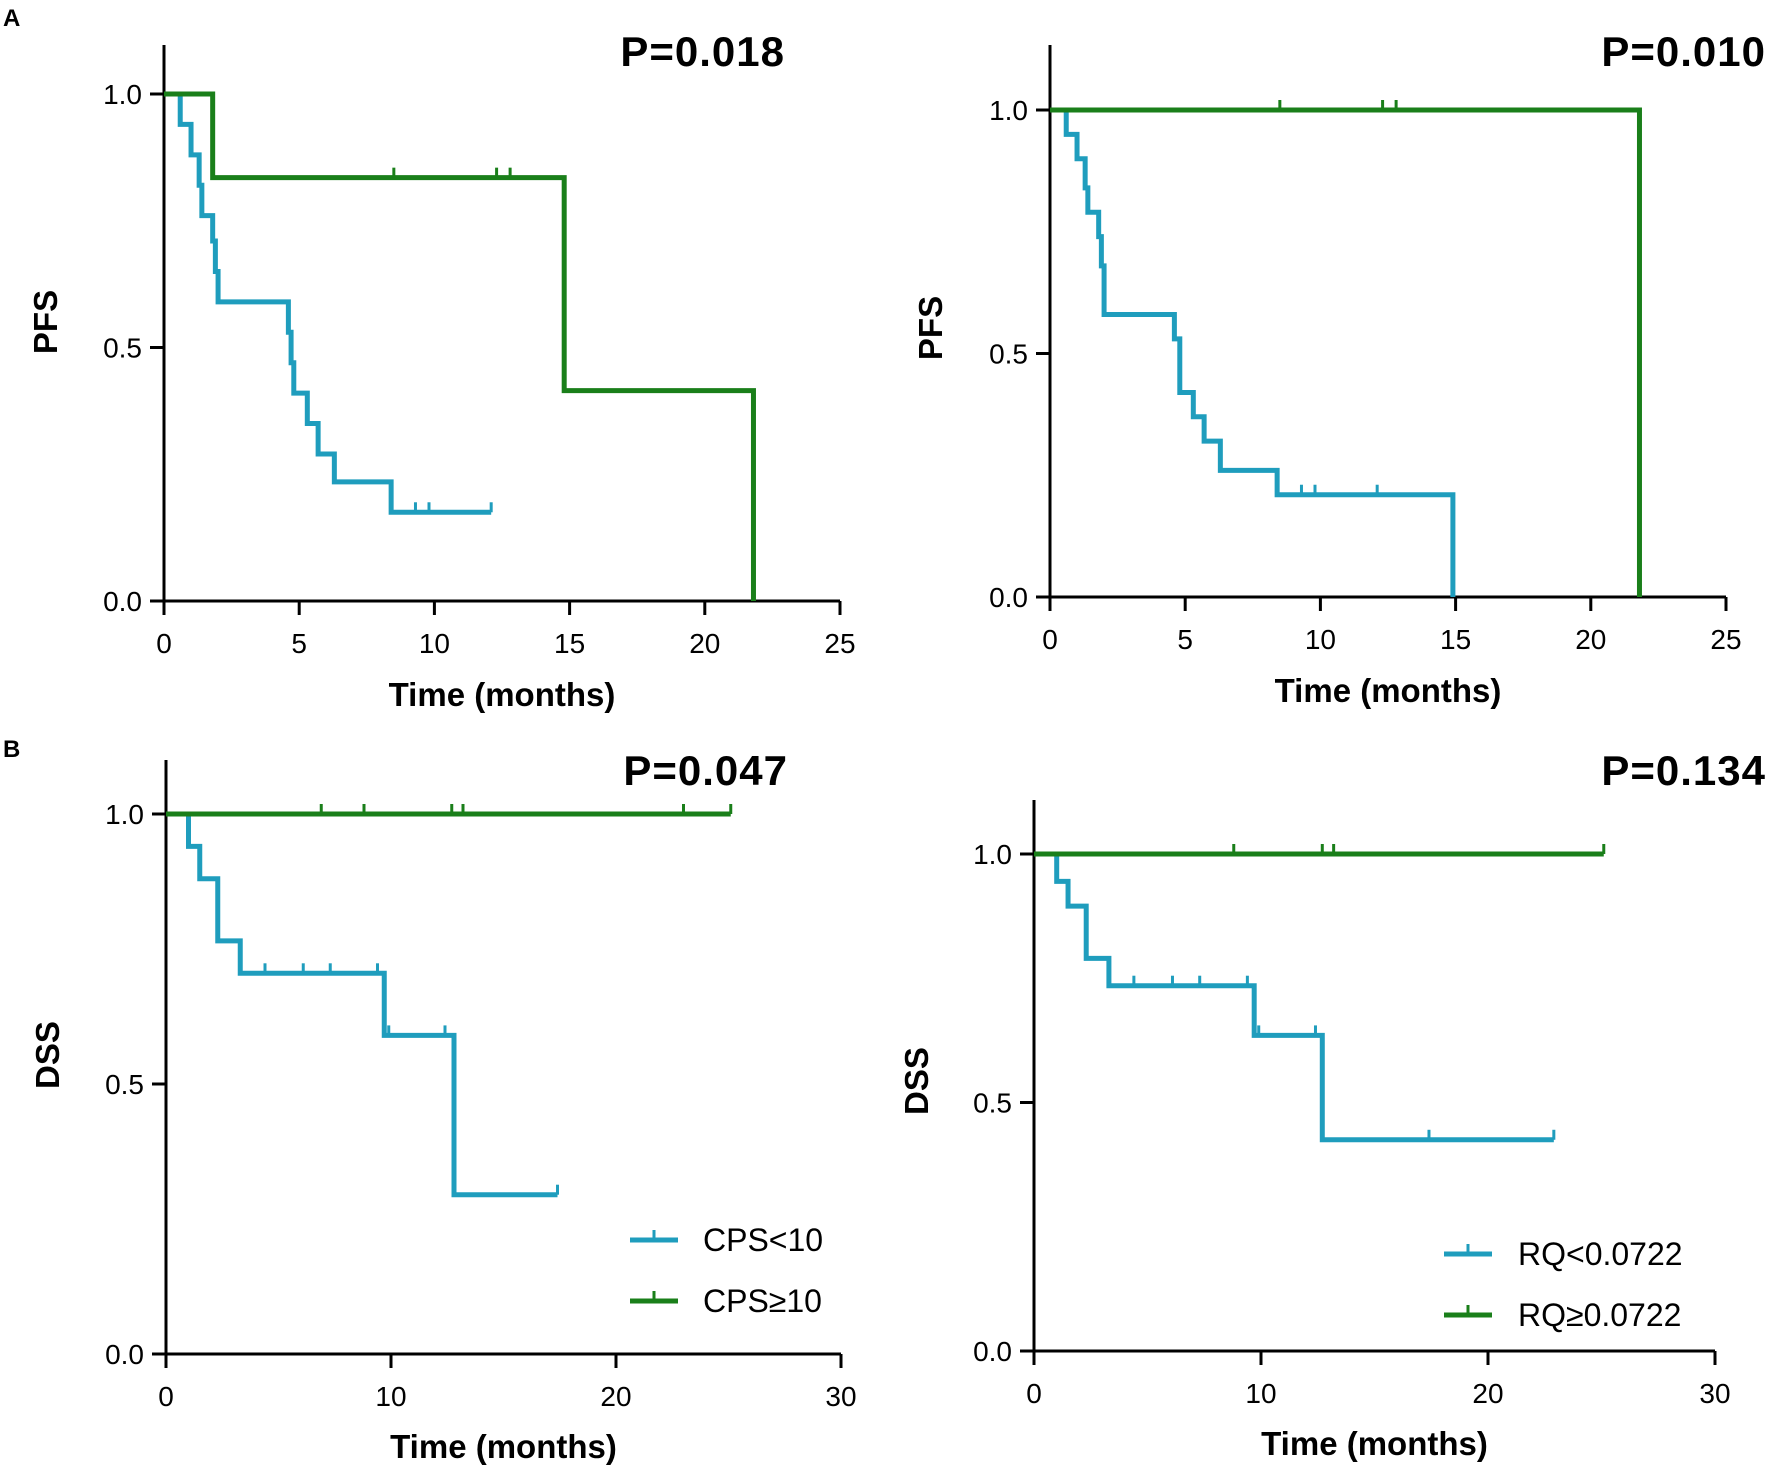 The height and width of the screenshot is (1472, 1772). What do you see at coordinates (11, 749) in the screenshot?
I see `panel-label-b: B` at bounding box center [11, 749].